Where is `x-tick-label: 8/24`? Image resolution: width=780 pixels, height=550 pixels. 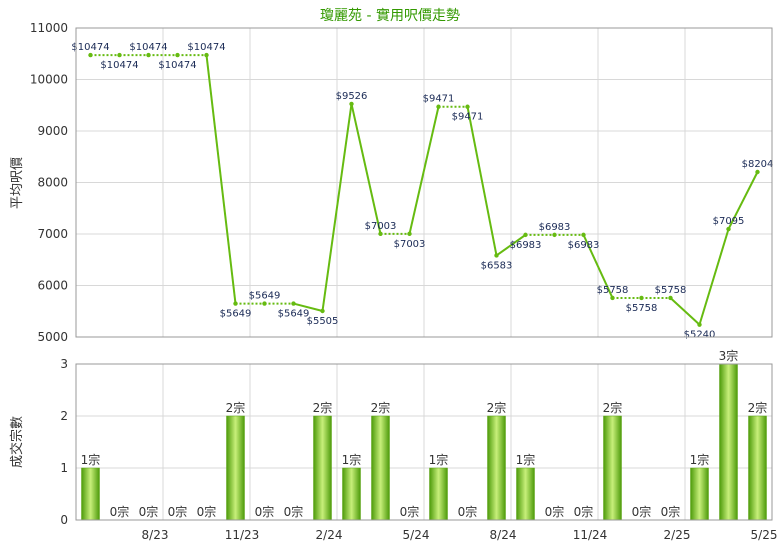
x-tick-label: 8/24 is located at coordinates (503, 535).